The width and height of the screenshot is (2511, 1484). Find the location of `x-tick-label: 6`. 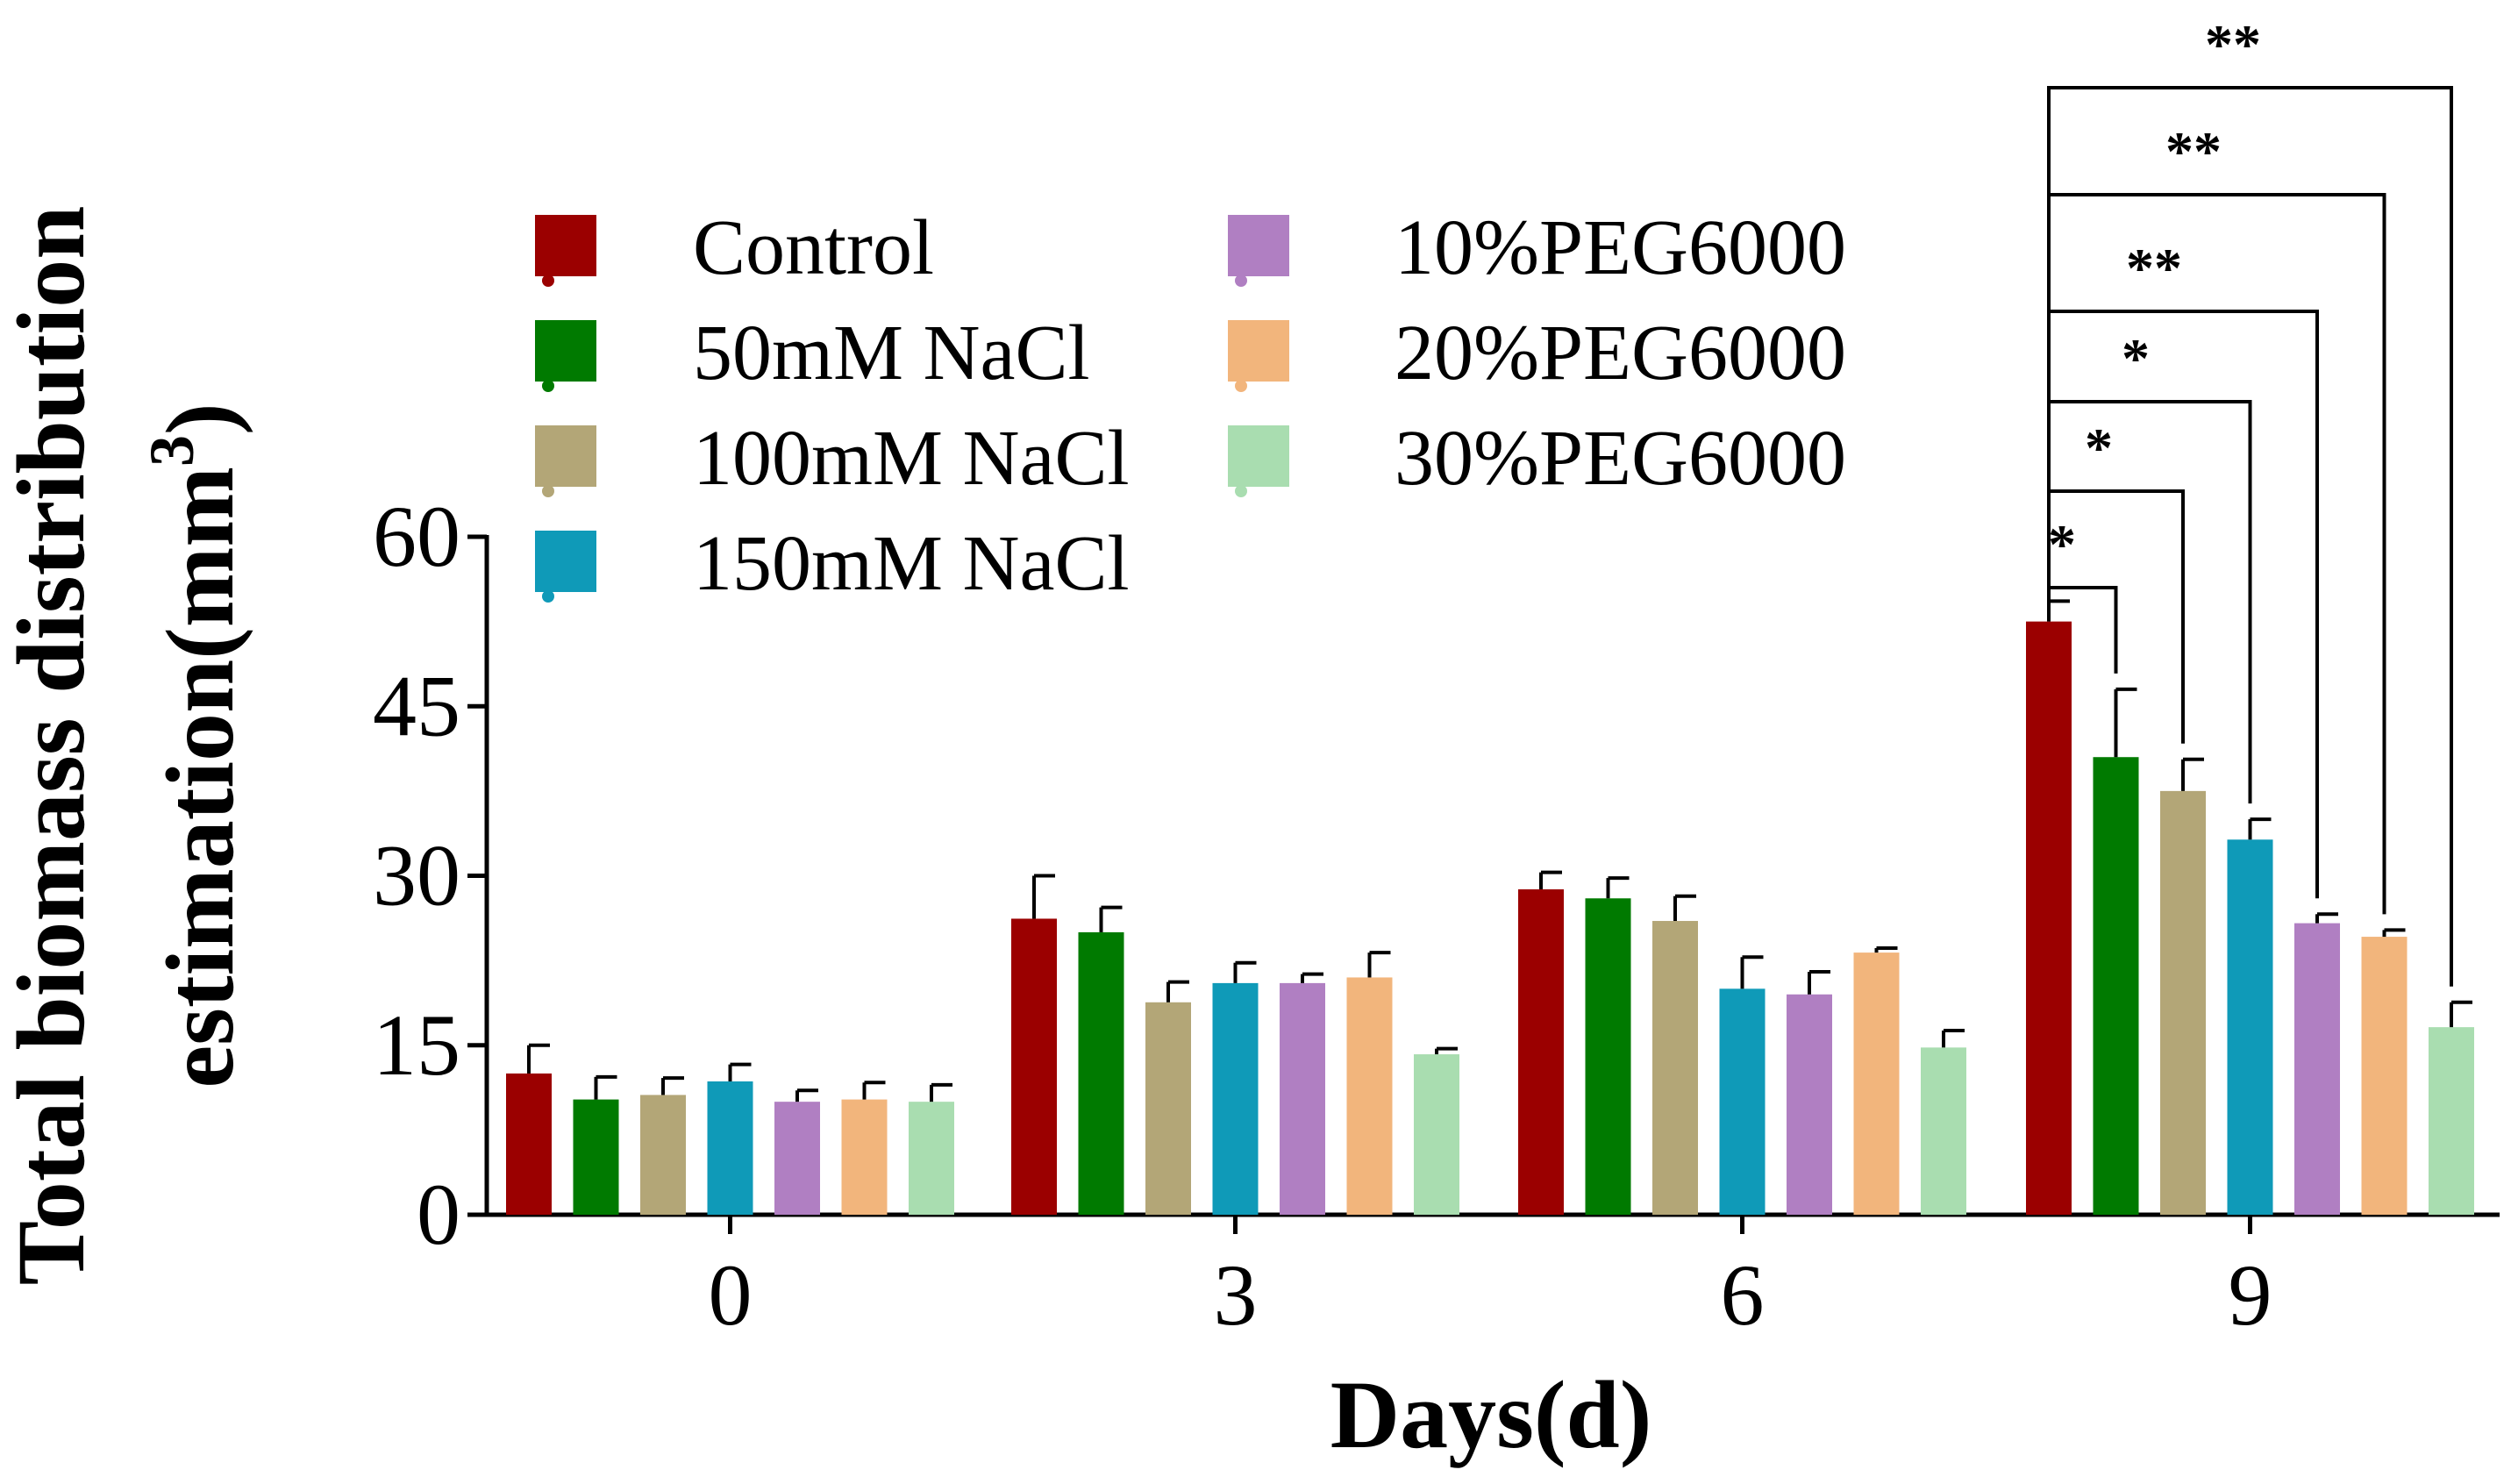

x-tick-label: 6 is located at coordinates (1743, 1295).